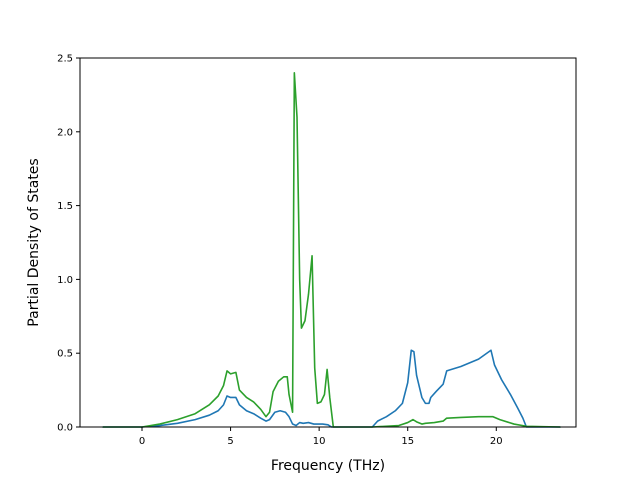  What do you see at coordinates (65, 354) in the screenshot?
I see `y-tick-label: 0.5` at bounding box center [65, 354].